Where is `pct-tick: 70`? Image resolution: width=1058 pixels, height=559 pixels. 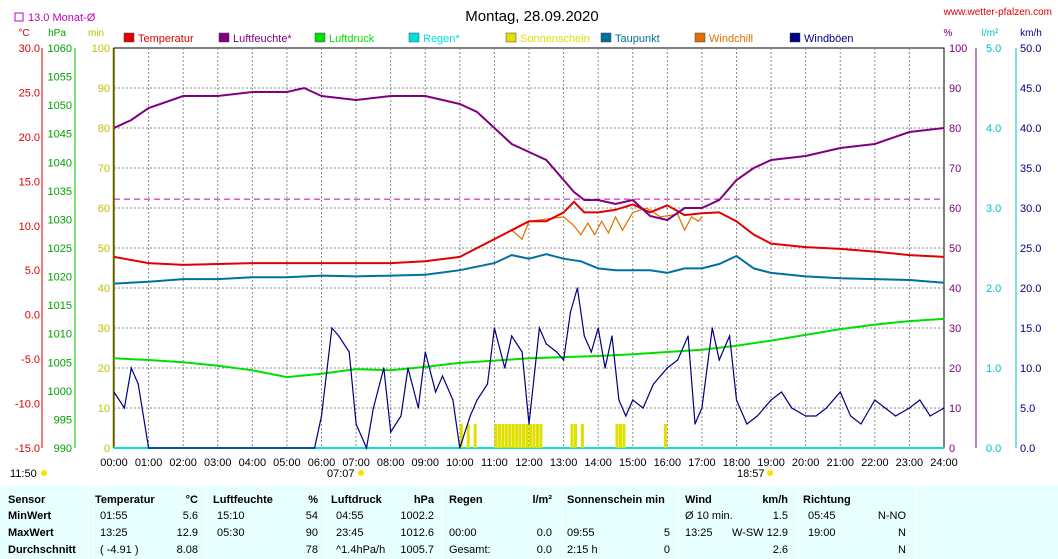
pct-tick: 70 is located at coordinates (955, 169).